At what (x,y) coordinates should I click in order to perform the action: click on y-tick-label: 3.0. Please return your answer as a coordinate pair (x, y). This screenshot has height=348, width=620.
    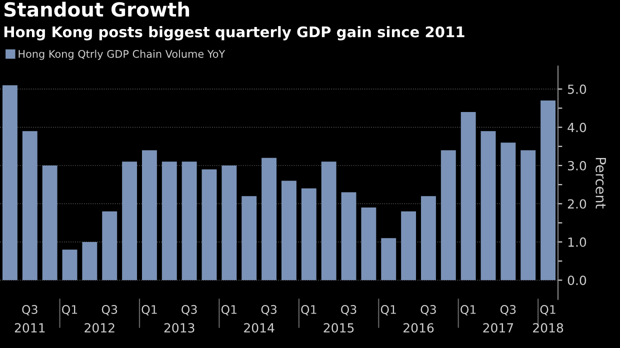
    Looking at the image, I should click on (577, 165).